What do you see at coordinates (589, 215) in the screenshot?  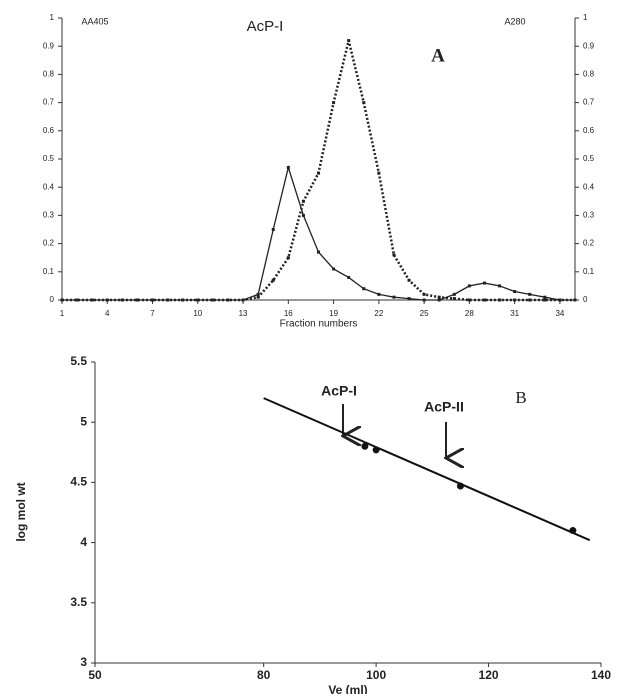 I see `y2-tick-label: 0.3` at bounding box center [589, 215].